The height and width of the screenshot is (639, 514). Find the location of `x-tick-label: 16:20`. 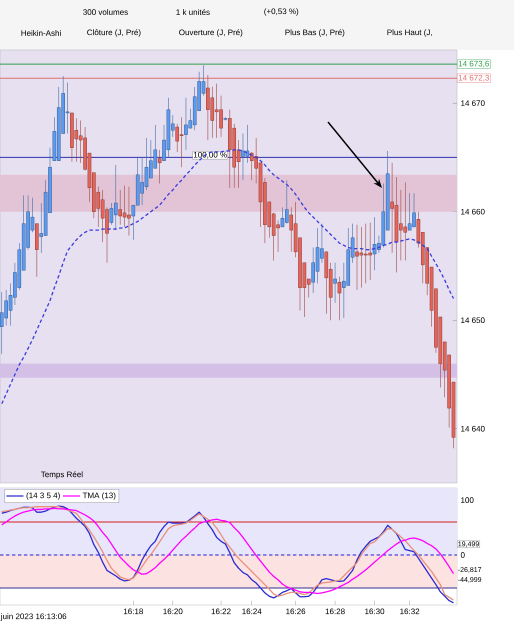

x-tick-label: 16:20 is located at coordinates (172, 611).